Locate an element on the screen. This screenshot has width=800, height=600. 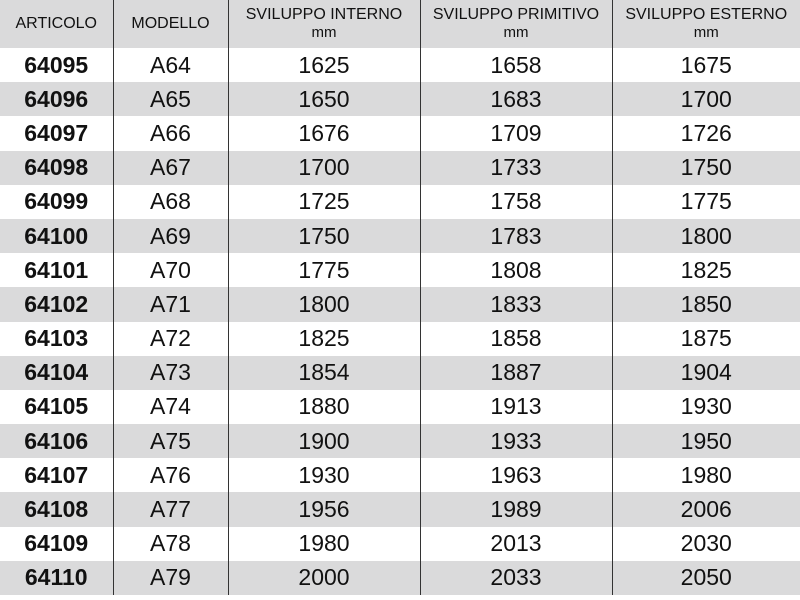
table-row: 64096 A65 1650 1683 1700 is located at coordinates (400, 99).